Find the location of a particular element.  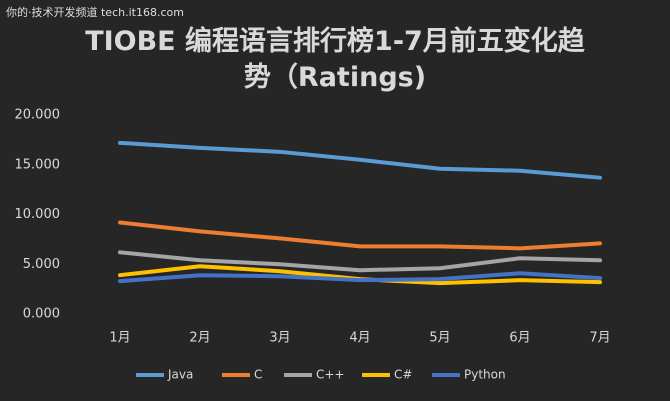

legend-label: C is located at coordinates (258, 375).